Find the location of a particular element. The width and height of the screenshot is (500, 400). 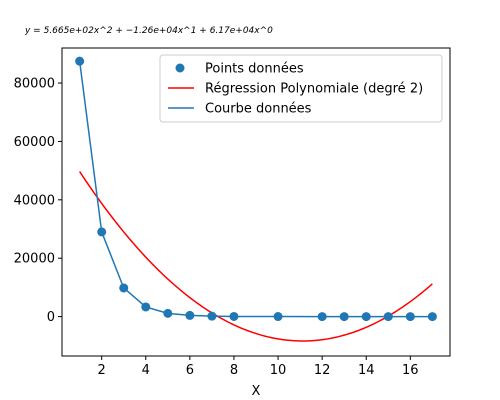

x-tick-label: 4 is located at coordinates (146, 370).